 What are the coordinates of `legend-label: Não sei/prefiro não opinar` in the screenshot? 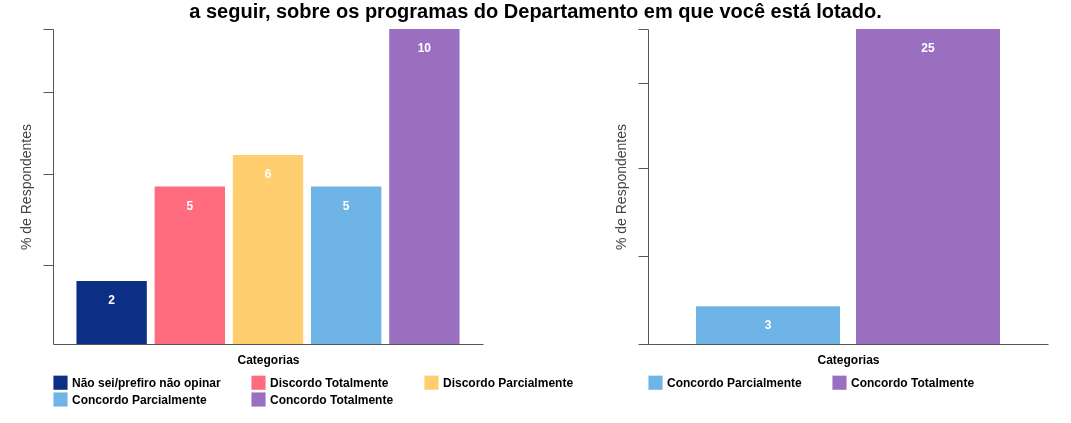 It's located at (147, 382).